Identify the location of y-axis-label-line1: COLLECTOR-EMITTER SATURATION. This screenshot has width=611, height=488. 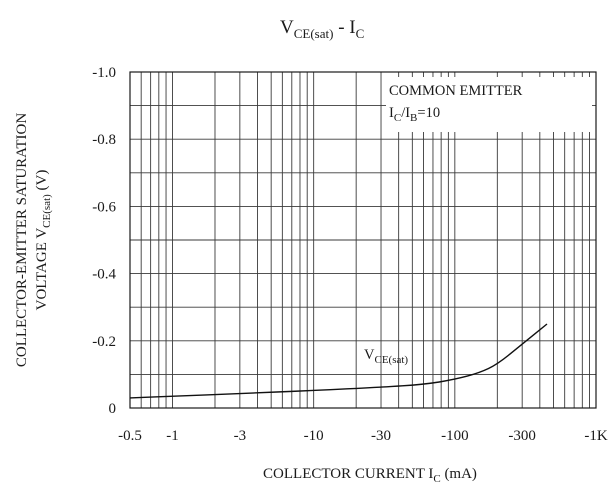
(22, 240).